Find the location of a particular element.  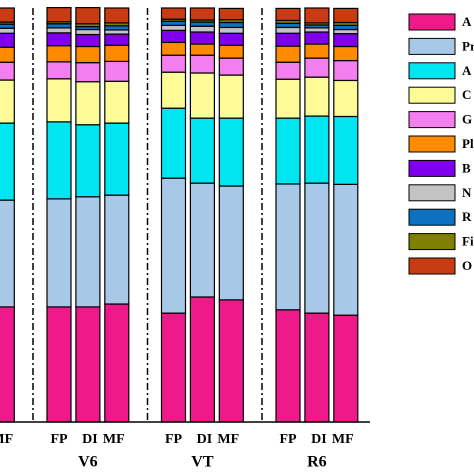

group-label: VT is located at coordinates (202, 462).